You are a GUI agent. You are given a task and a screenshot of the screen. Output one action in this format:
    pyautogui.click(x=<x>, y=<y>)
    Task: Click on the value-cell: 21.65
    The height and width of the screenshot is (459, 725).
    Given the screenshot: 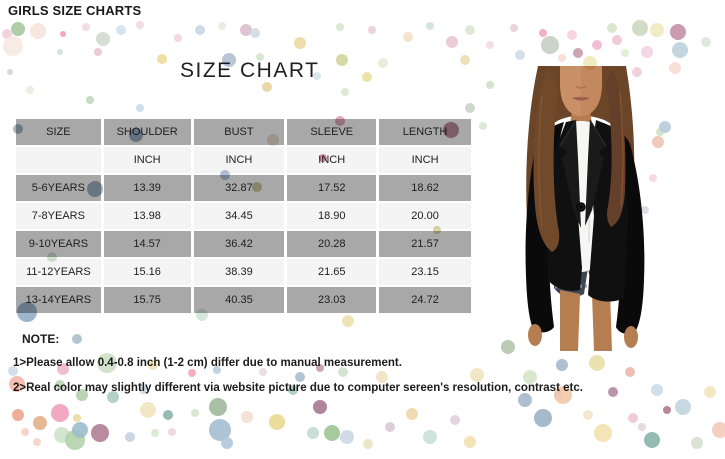 What is the action you would take?
    pyautogui.click(x=332, y=272)
    